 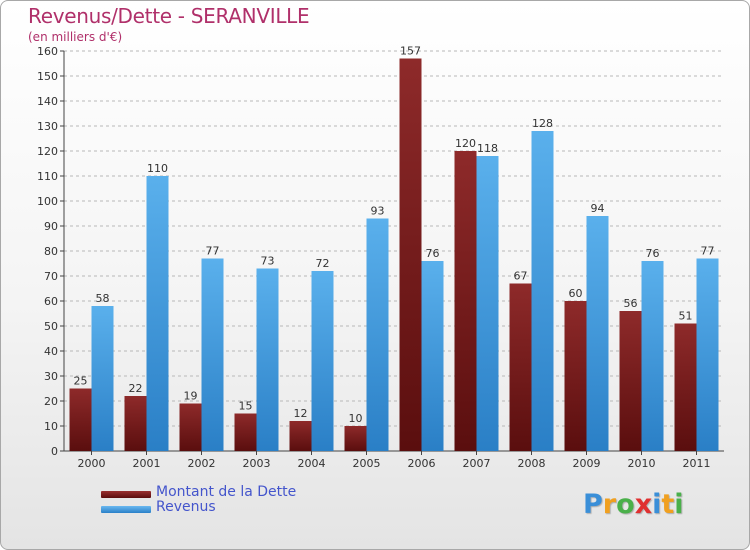 What do you see at coordinates (54, 451) in the screenshot?
I see `y-tick-label: 0` at bounding box center [54, 451].